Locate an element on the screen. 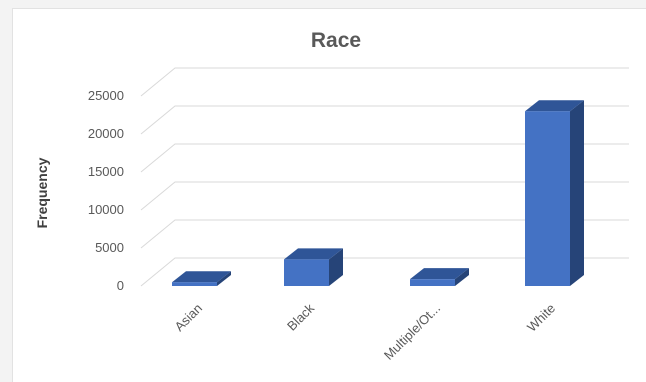  y-tick-label: 5000 is located at coordinates (109, 247).